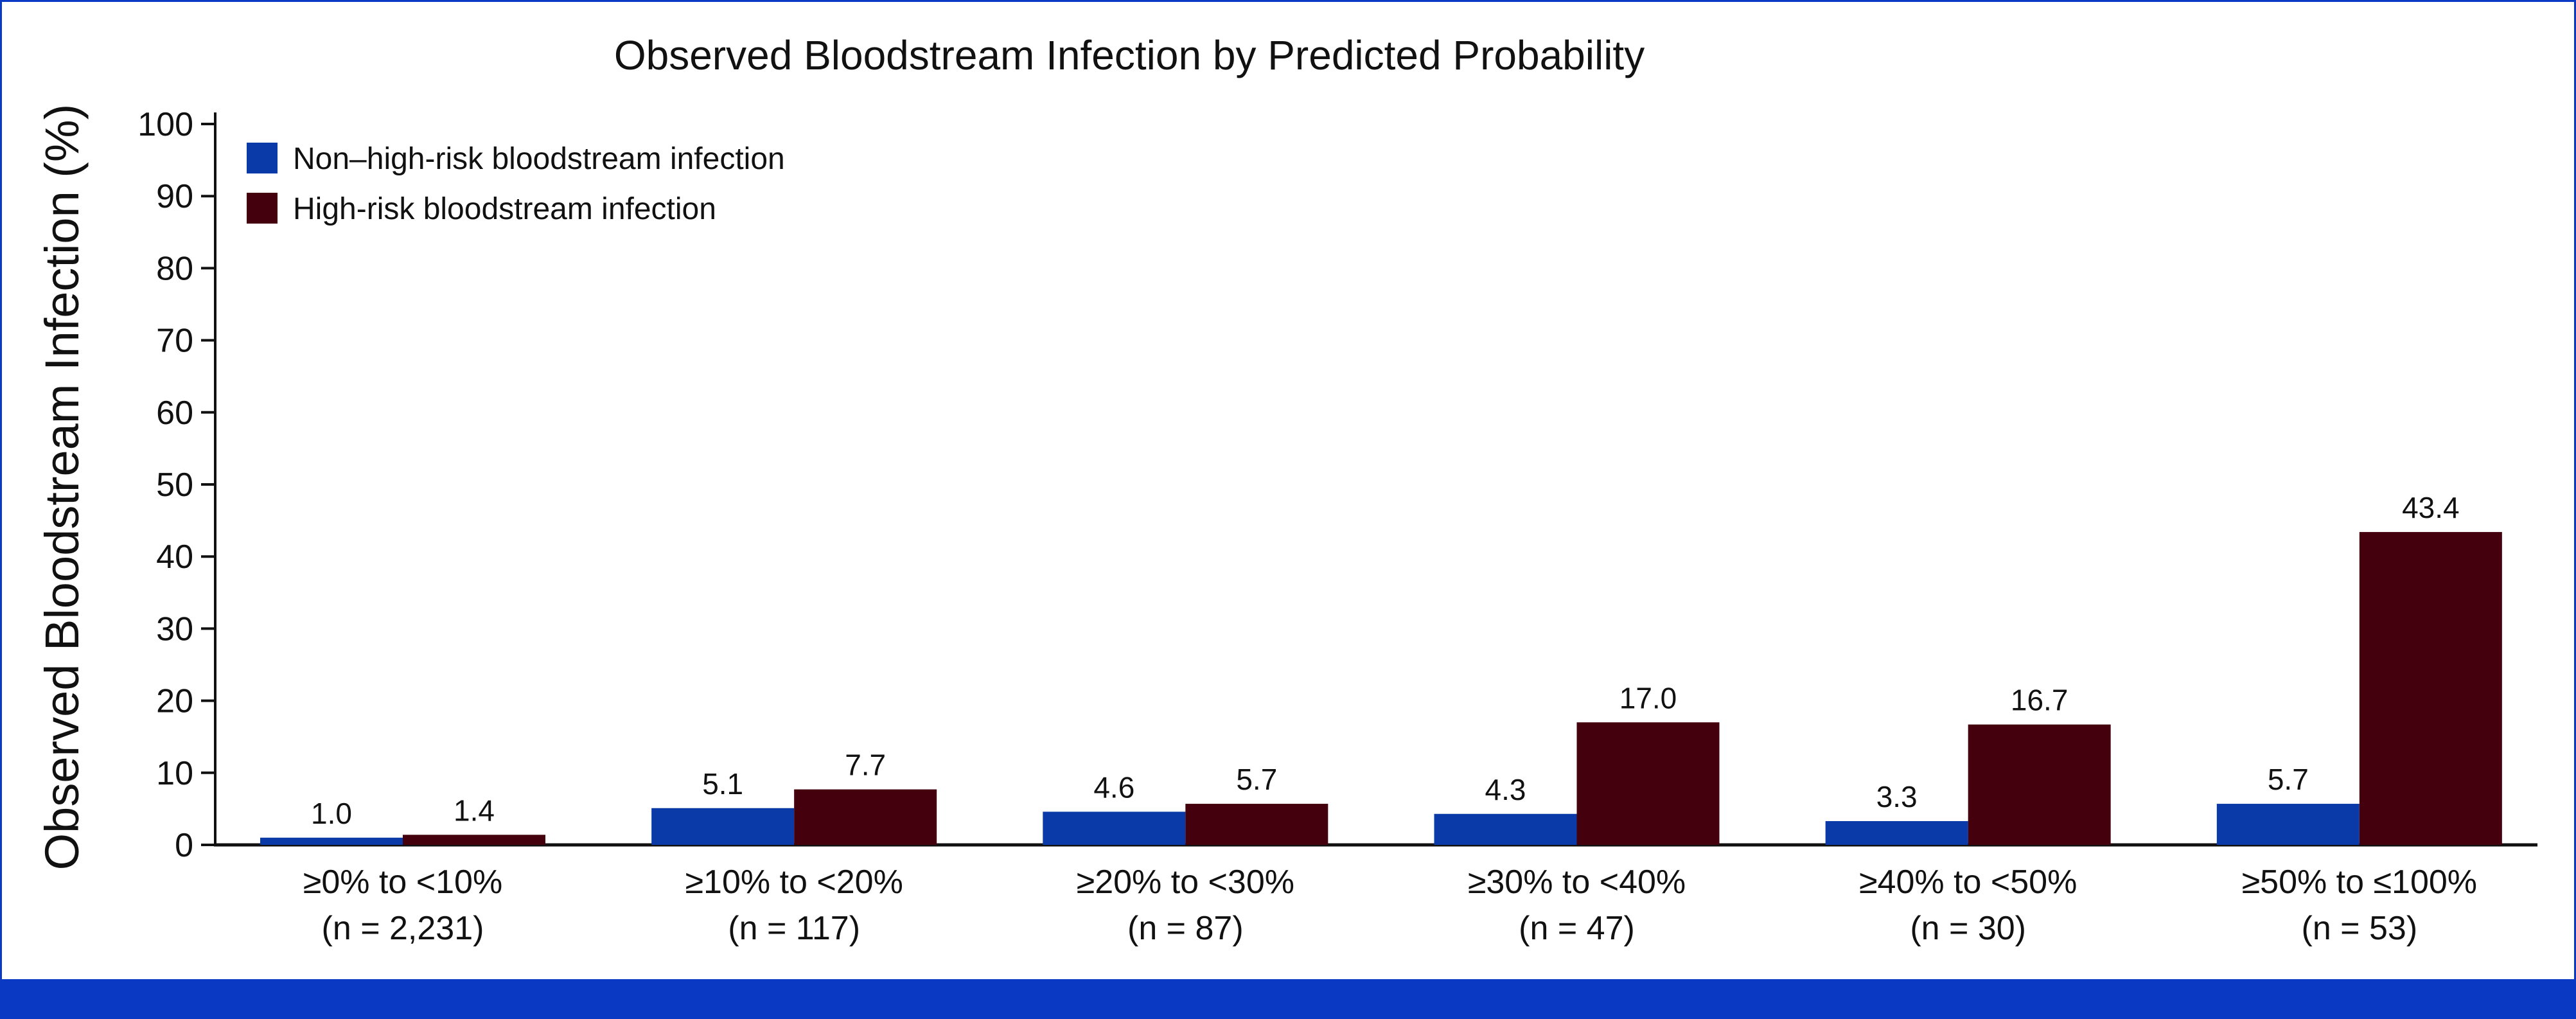 The image size is (2576, 1019). What do you see at coordinates (1968, 928) in the screenshot?
I see `x-tick-sublabel: (n = 30)` at bounding box center [1968, 928].